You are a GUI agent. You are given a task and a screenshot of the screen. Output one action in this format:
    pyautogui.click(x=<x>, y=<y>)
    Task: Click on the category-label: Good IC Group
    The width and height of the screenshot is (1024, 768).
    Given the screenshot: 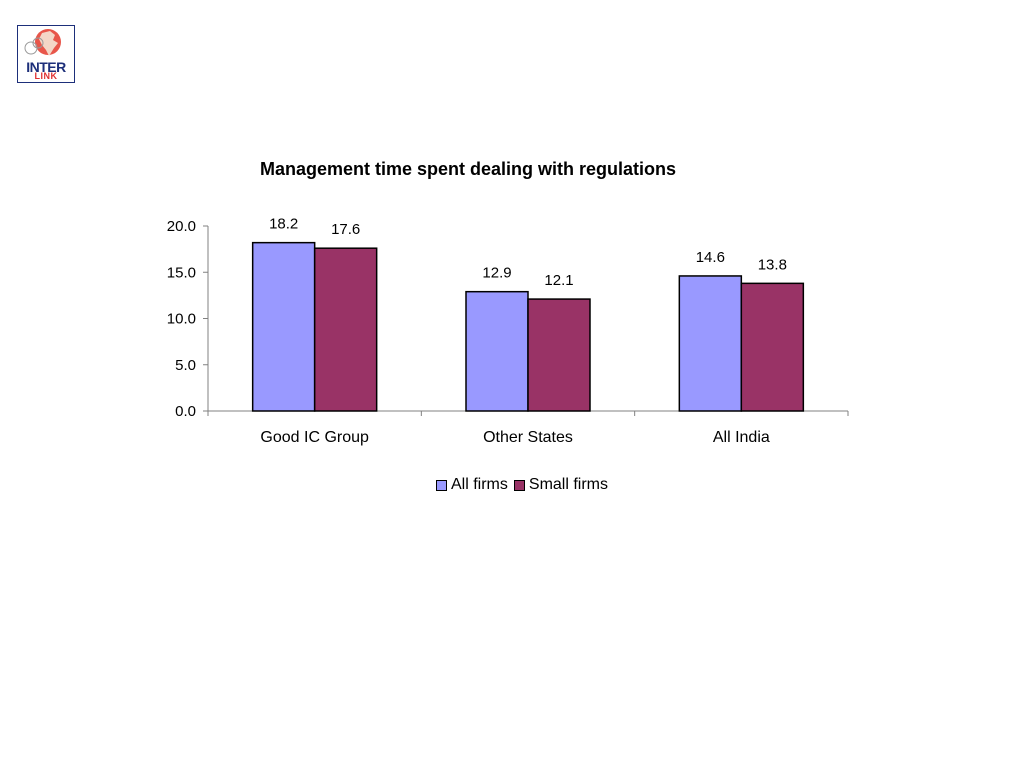 What is the action you would take?
    pyautogui.click(x=314, y=437)
    